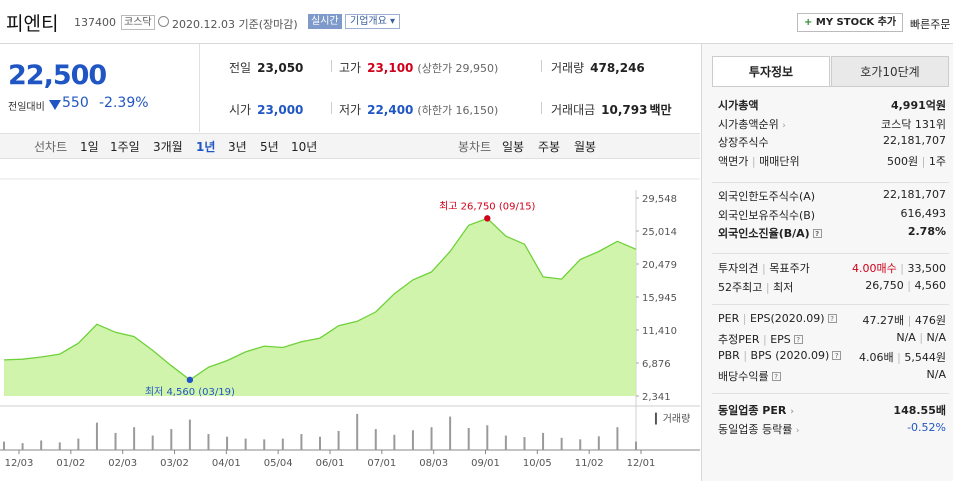 The width and height of the screenshot is (953, 481). What do you see at coordinates (124, 103) in the screenshot?
I see `price-change-pct: -2.39%` at bounding box center [124, 103].